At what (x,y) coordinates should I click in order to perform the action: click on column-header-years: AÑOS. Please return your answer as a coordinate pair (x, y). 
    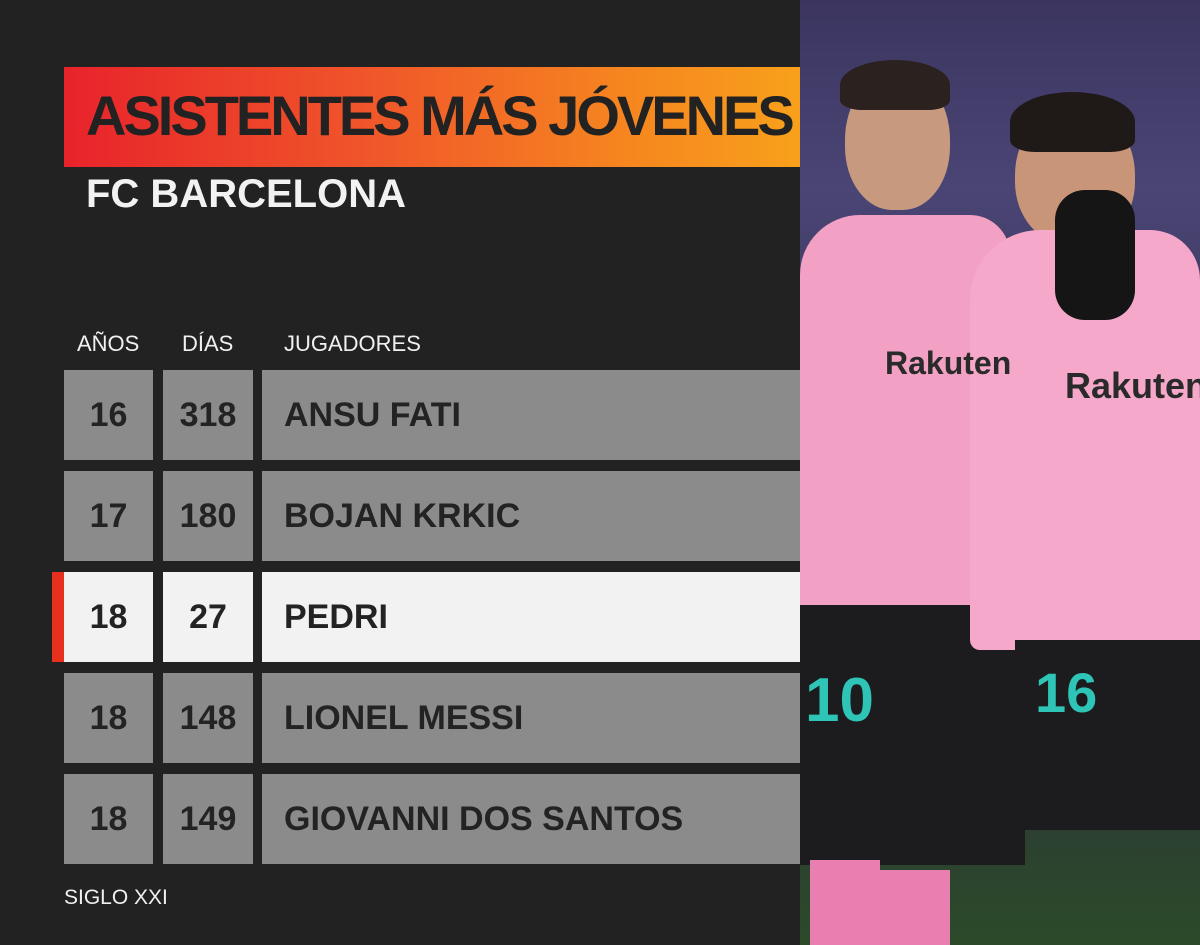
    Looking at the image, I should click on (108, 343).